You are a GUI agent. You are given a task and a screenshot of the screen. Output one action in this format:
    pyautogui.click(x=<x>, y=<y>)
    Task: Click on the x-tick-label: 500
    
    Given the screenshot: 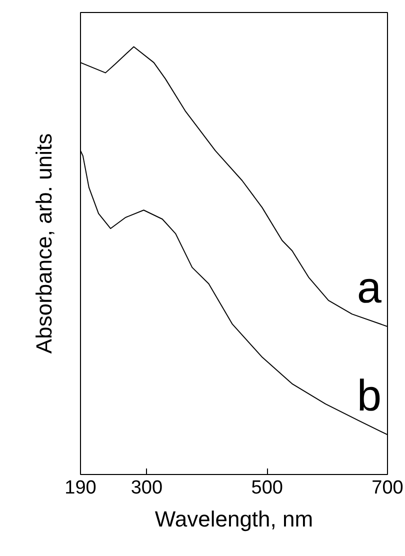 What is the action you would take?
    pyautogui.click(x=267, y=488)
    